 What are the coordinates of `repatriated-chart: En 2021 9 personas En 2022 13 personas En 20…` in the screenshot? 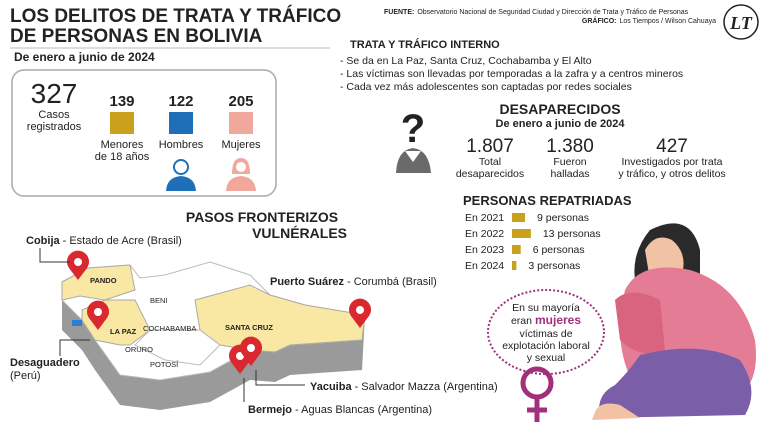 It's located at (533, 242).